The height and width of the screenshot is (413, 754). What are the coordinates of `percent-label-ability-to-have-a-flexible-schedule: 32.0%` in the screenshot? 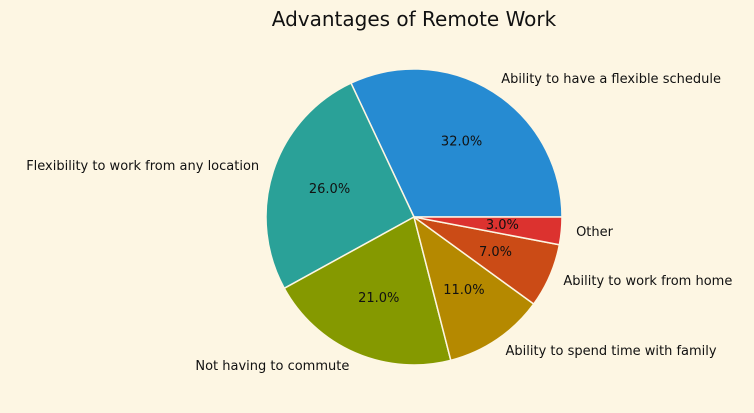 It's located at (461, 142).